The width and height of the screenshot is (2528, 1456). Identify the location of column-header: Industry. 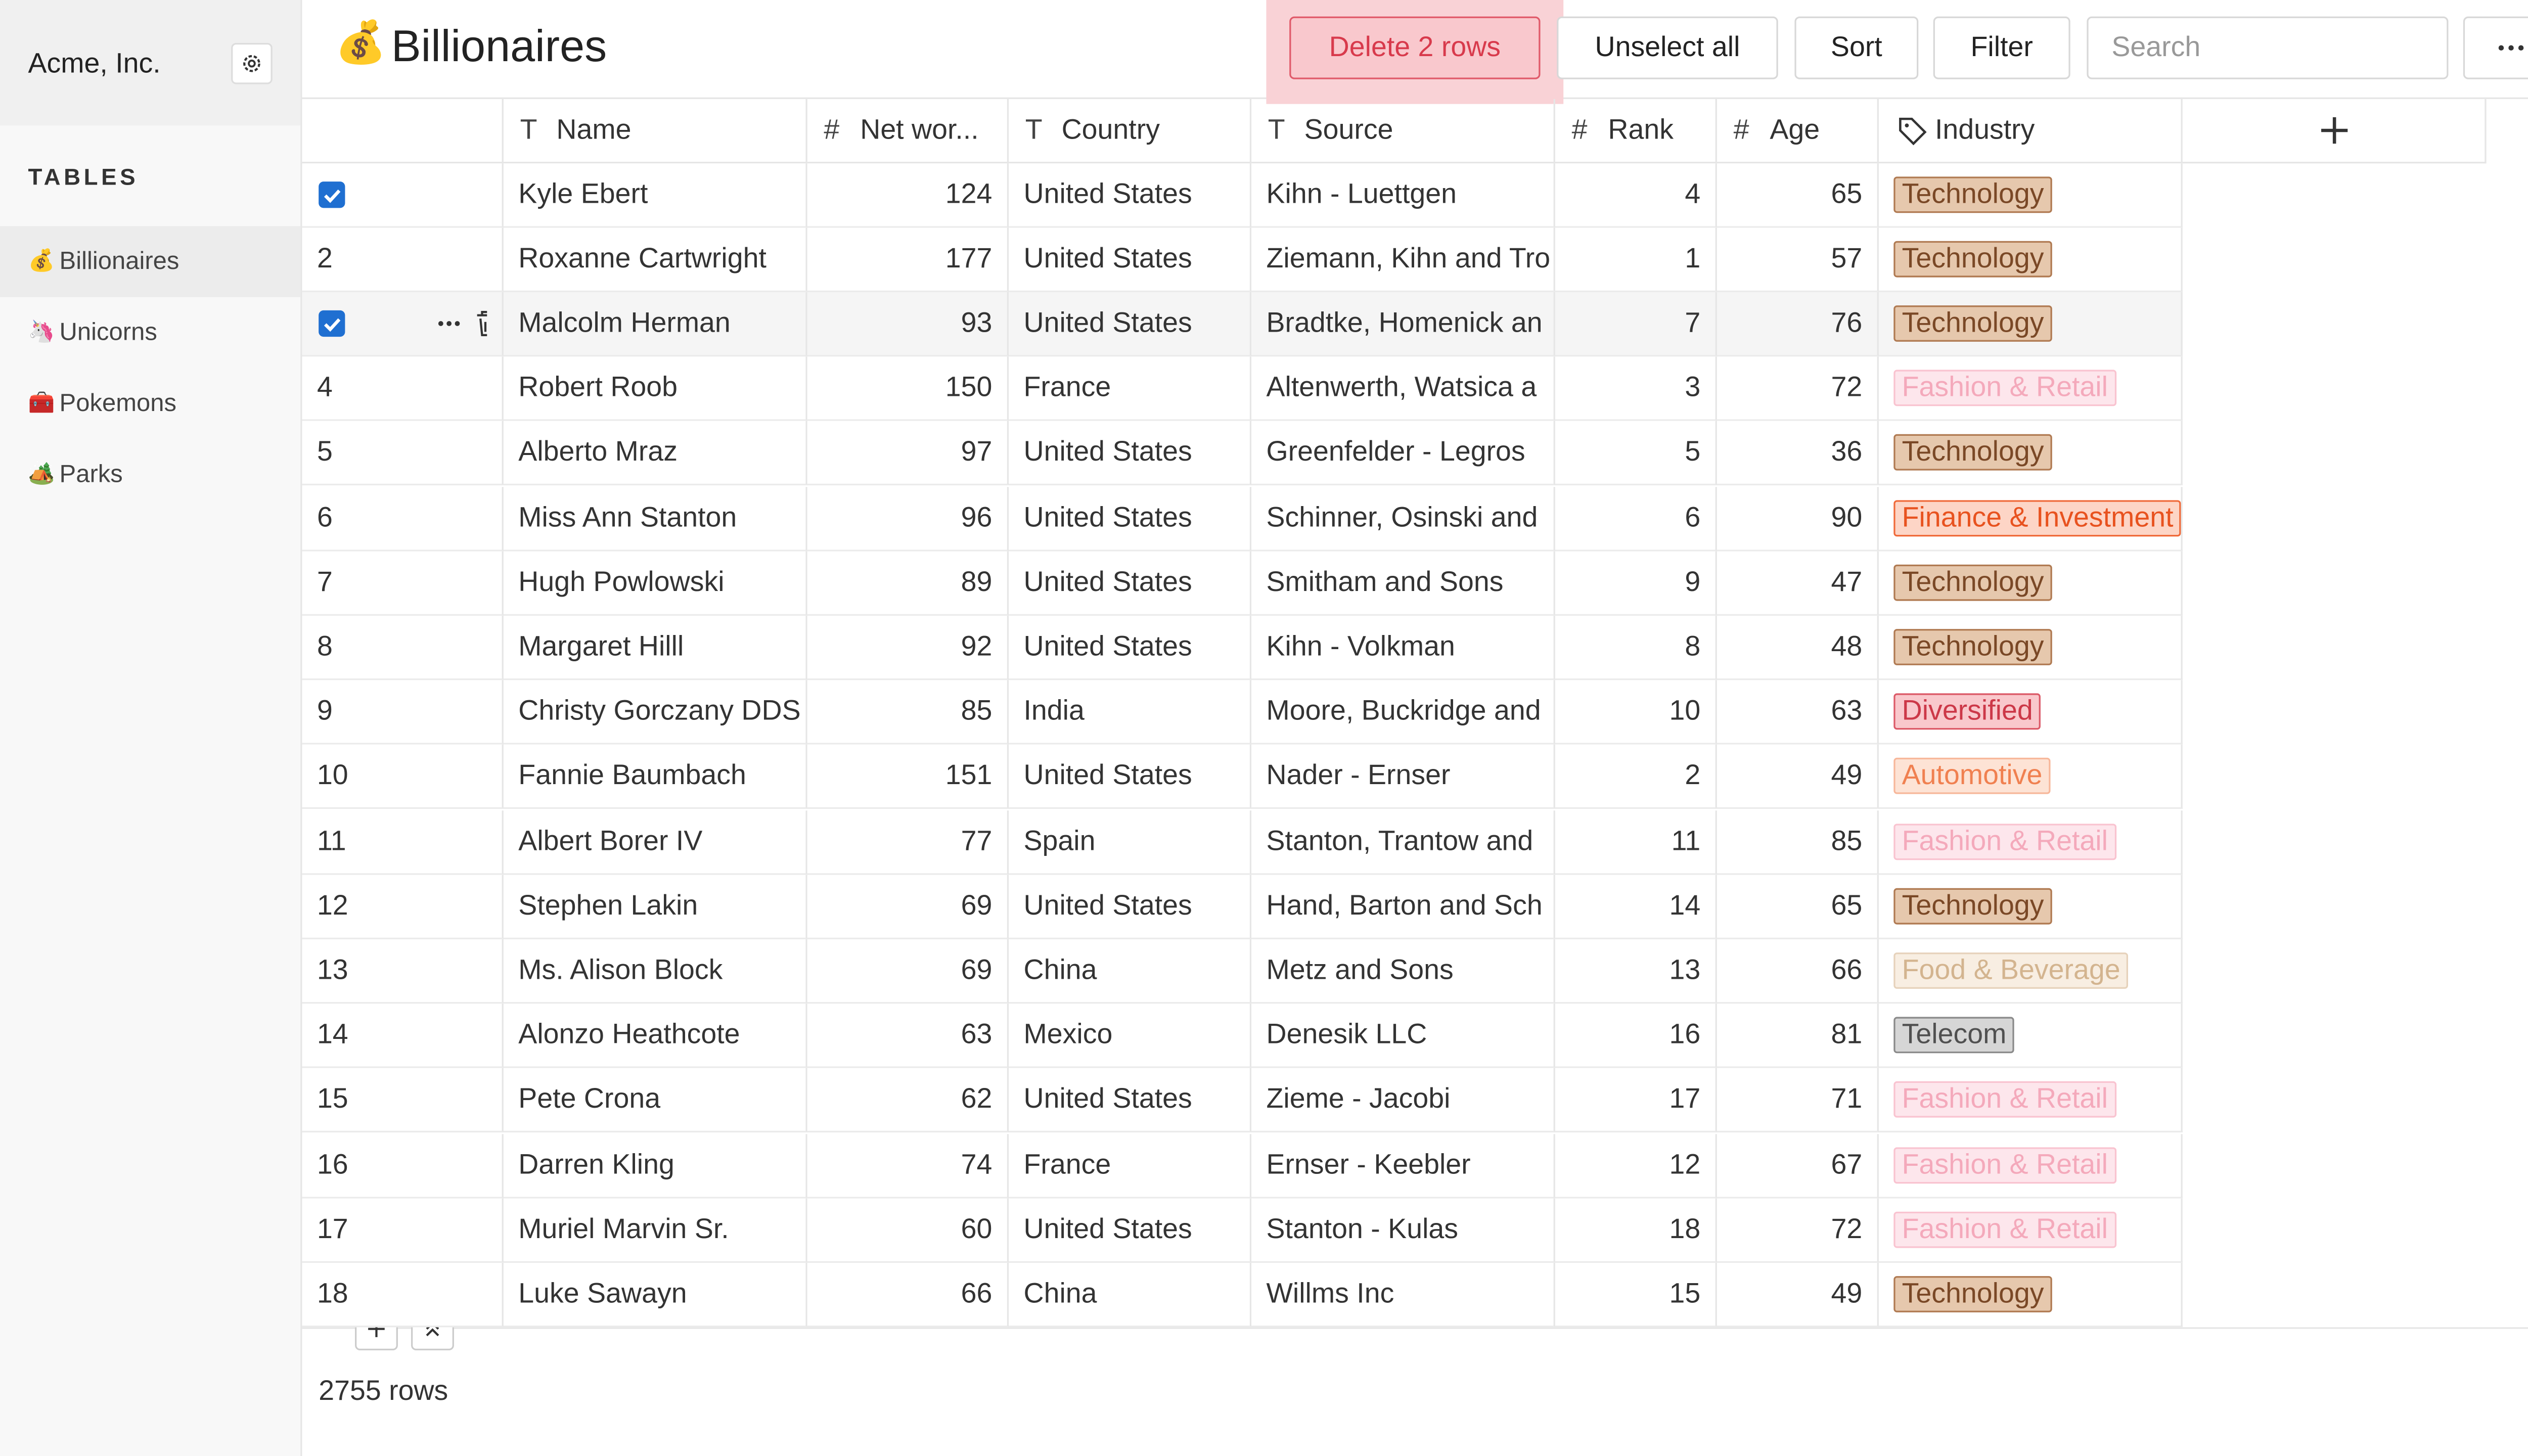
(2031, 131).